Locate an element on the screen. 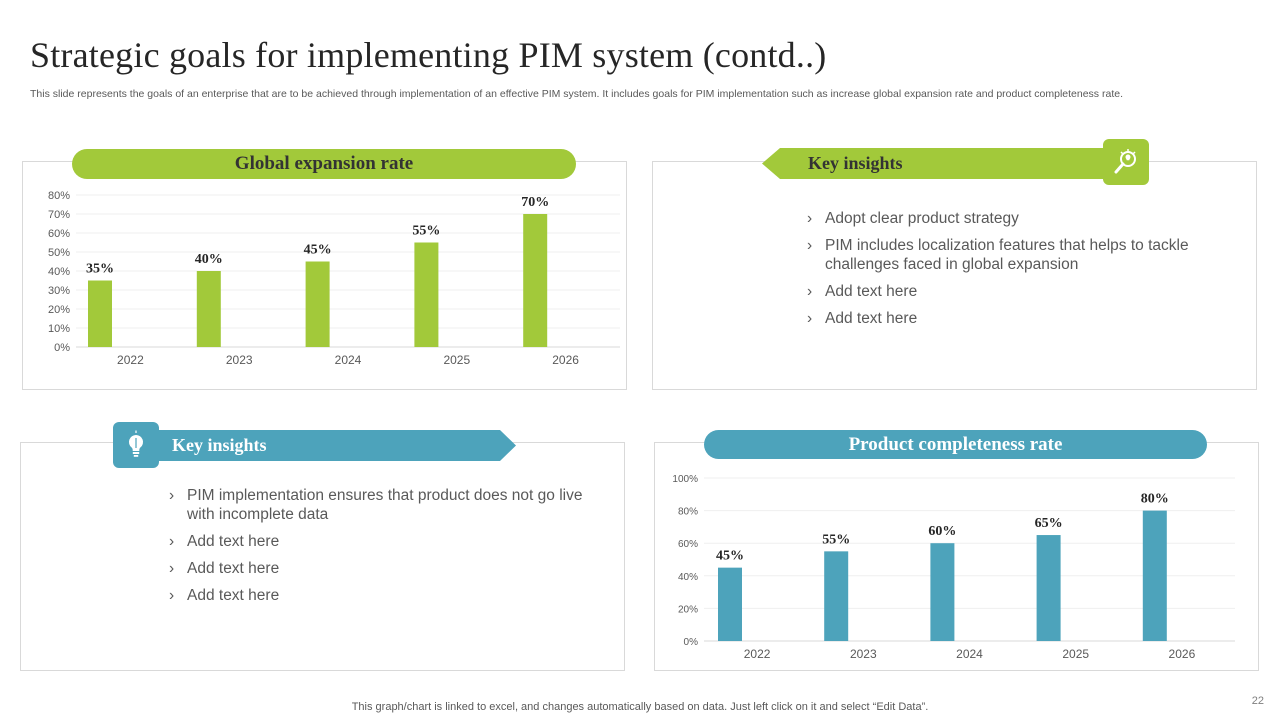  y-tick-label: 30% is located at coordinates (59, 291).